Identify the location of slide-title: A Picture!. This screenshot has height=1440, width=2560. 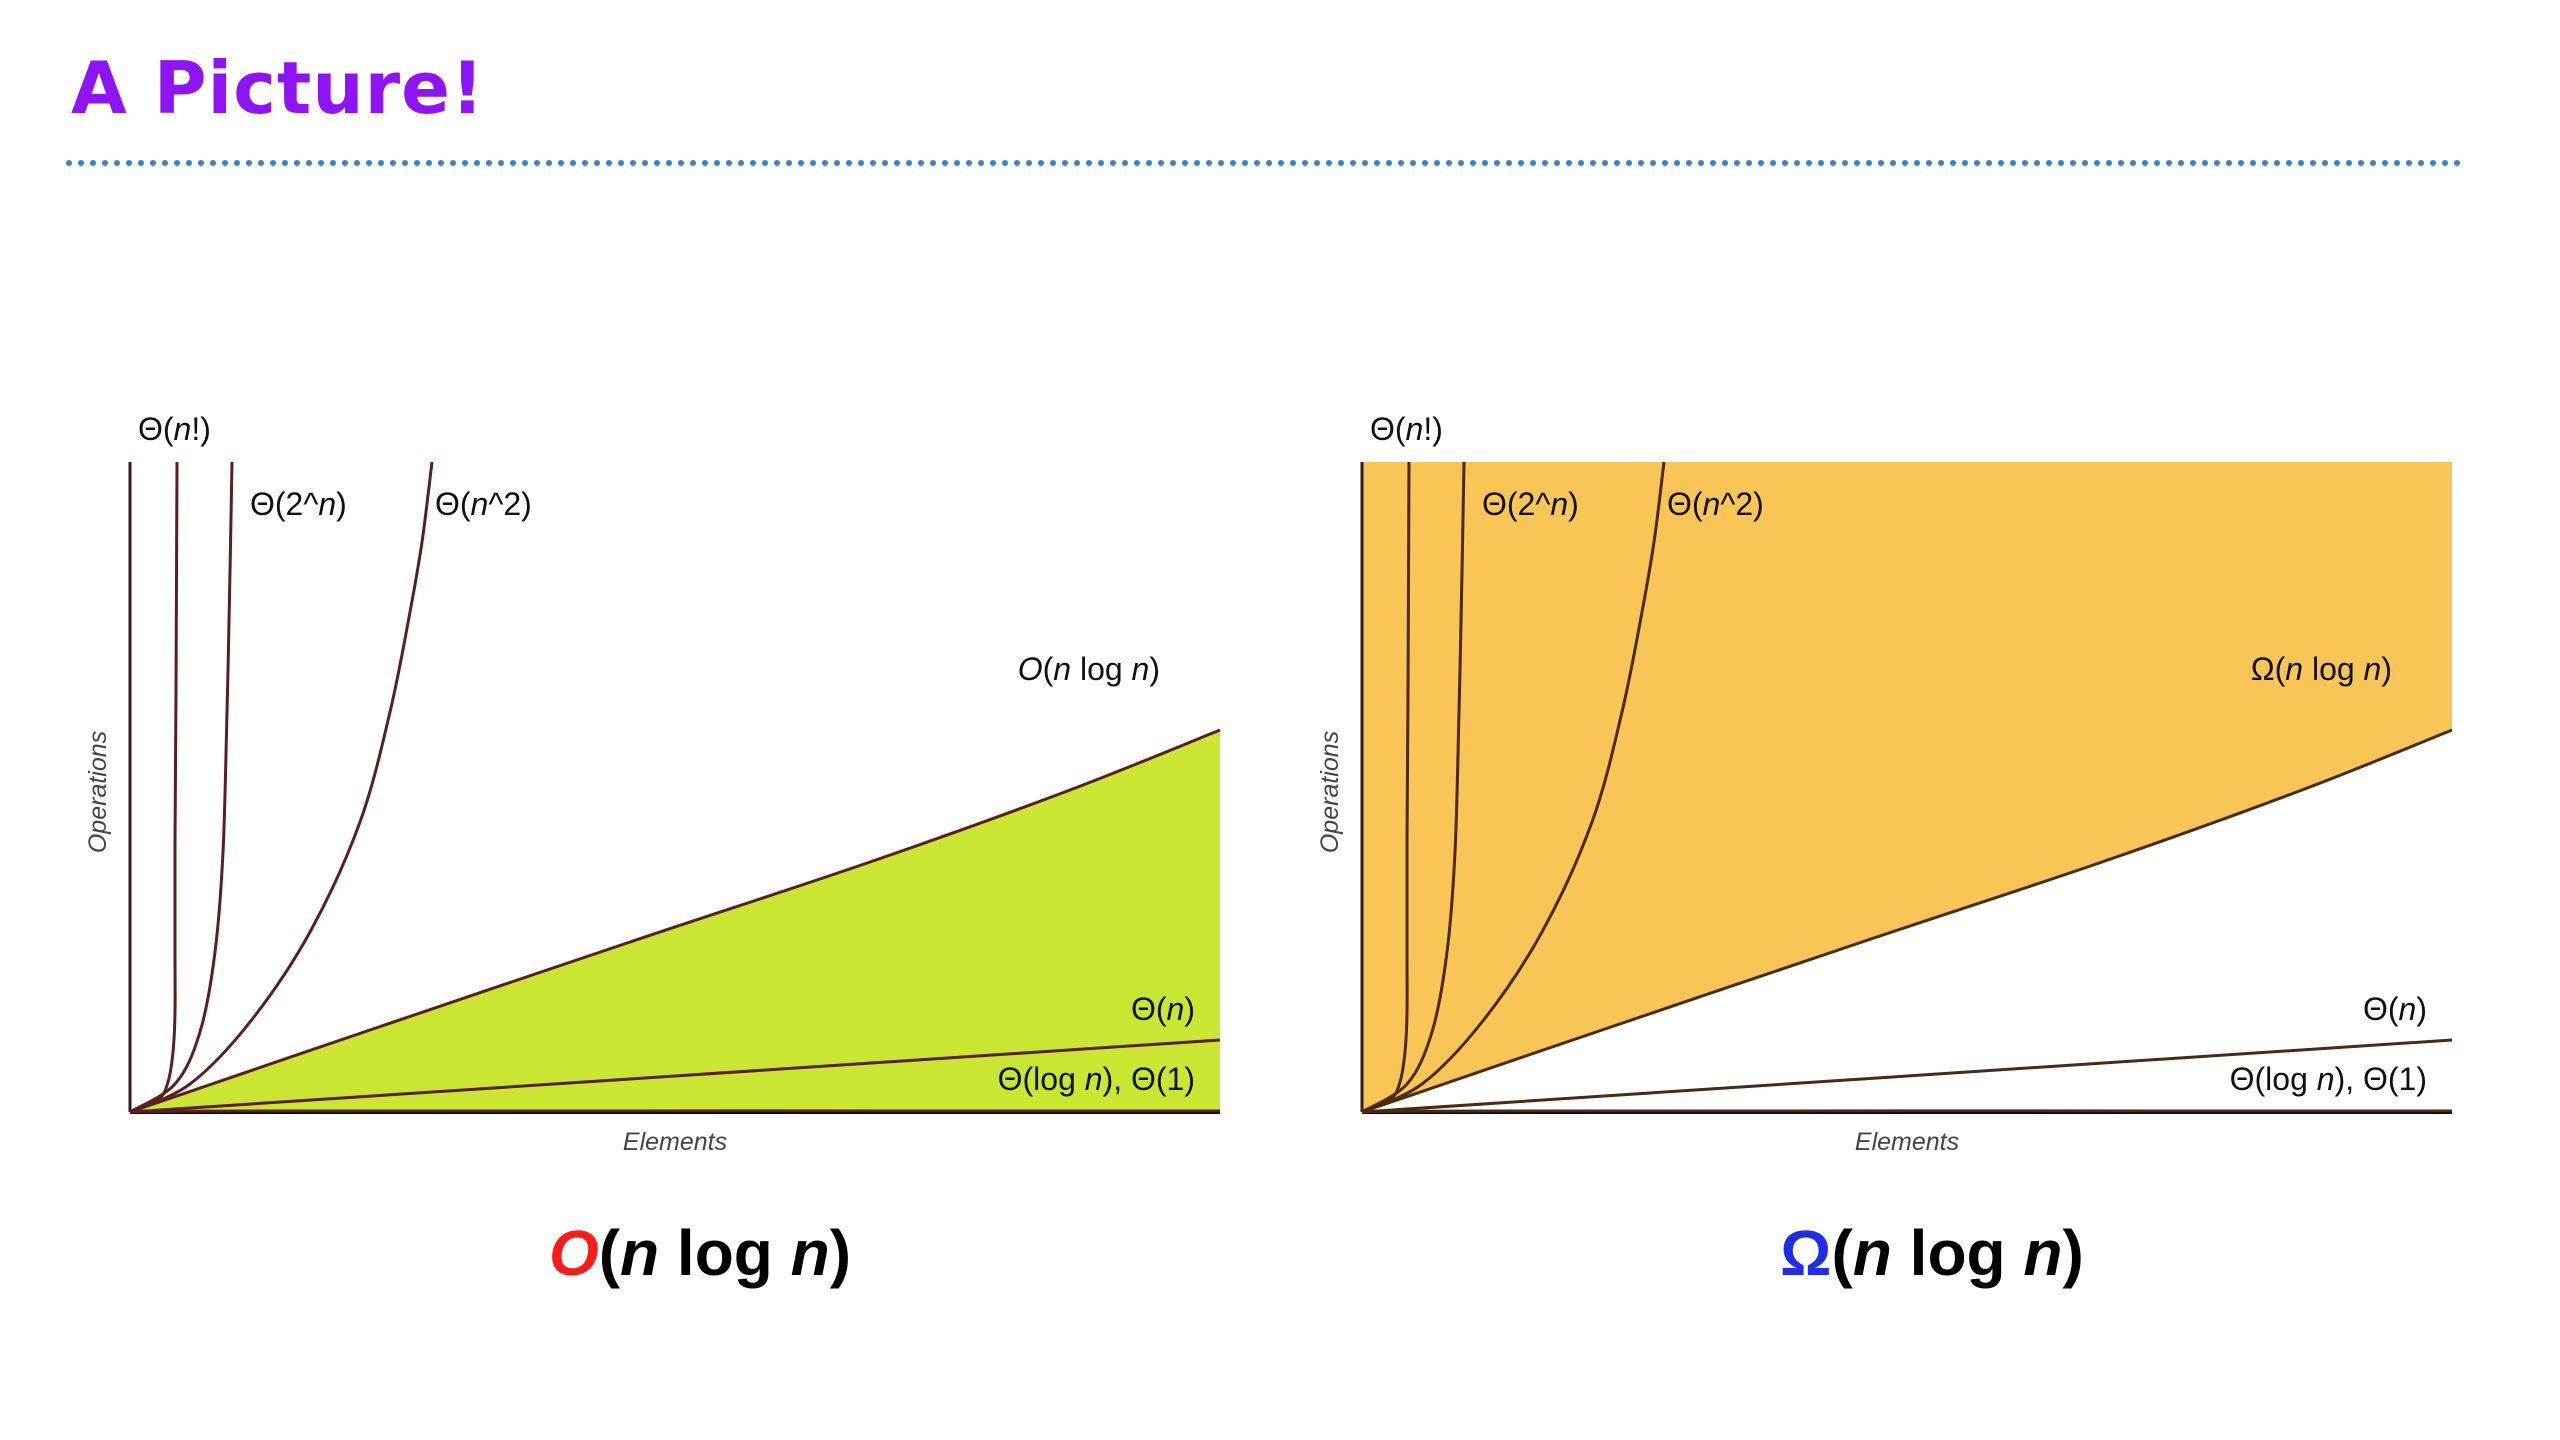
(278, 88).